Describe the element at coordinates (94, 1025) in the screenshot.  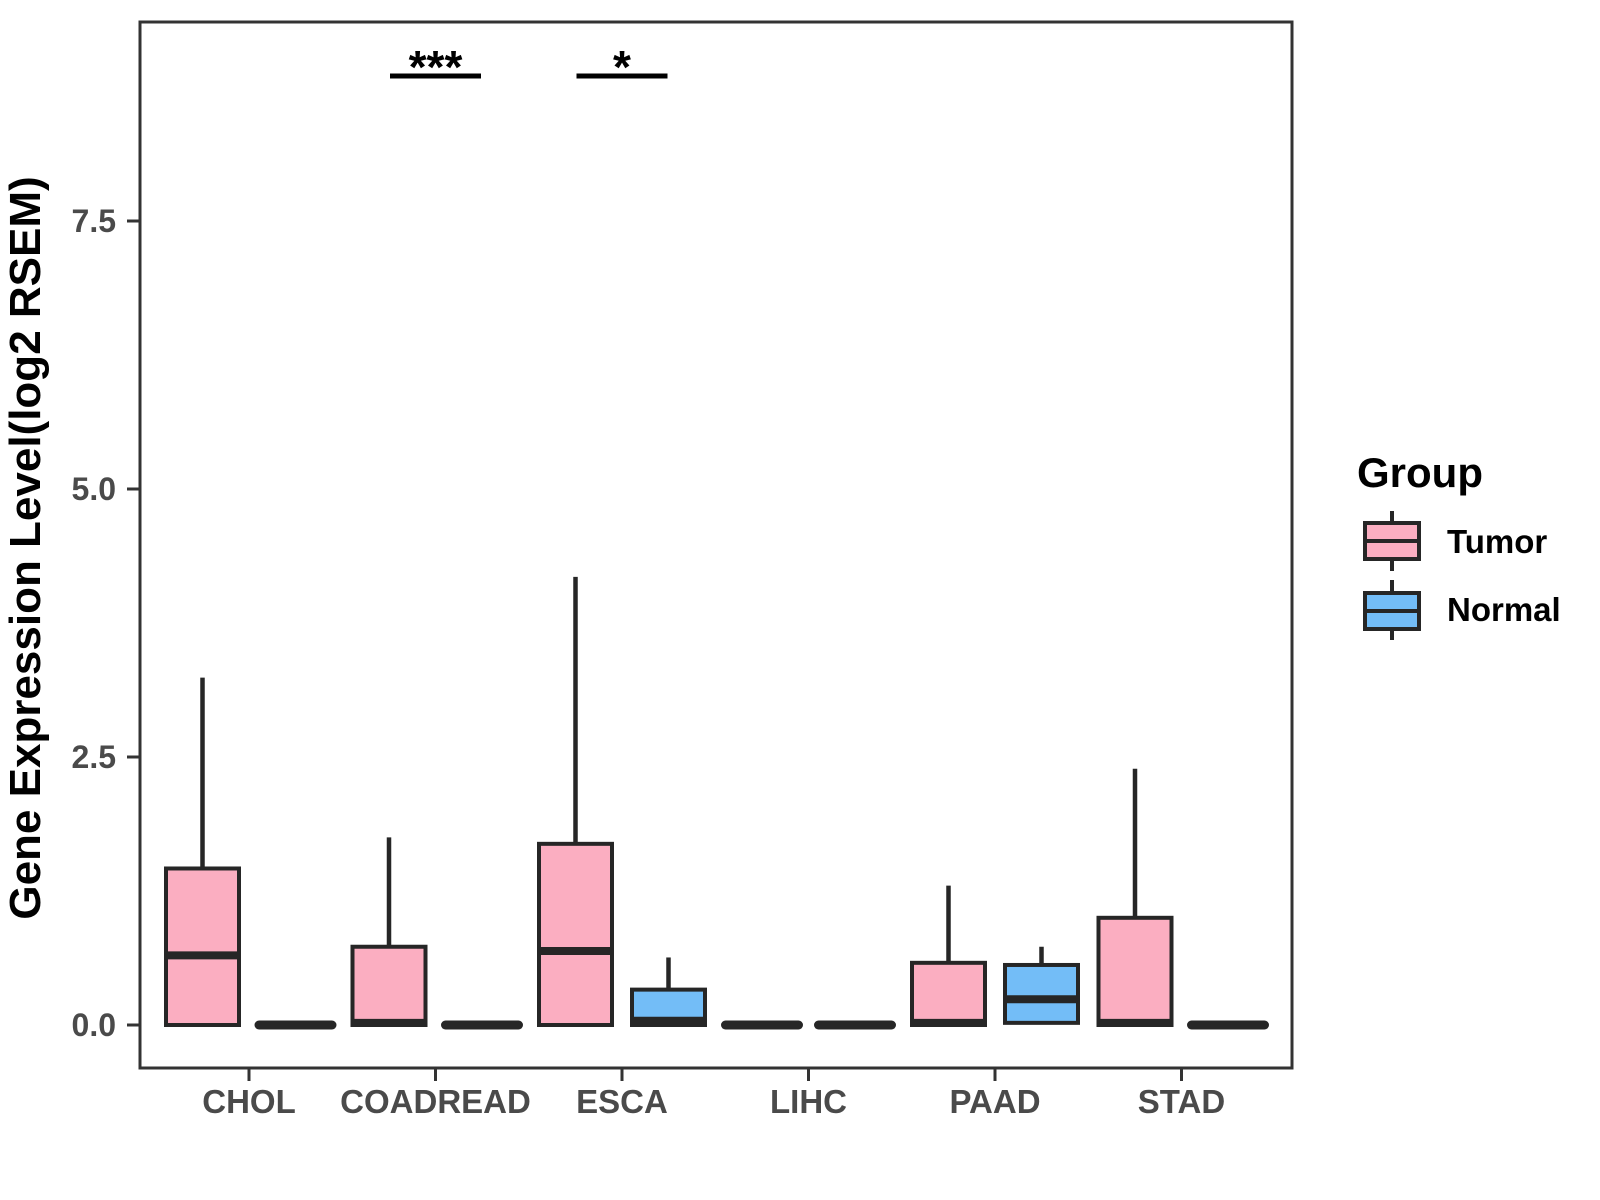
I see `y-tick-label: 0.0` at that location.